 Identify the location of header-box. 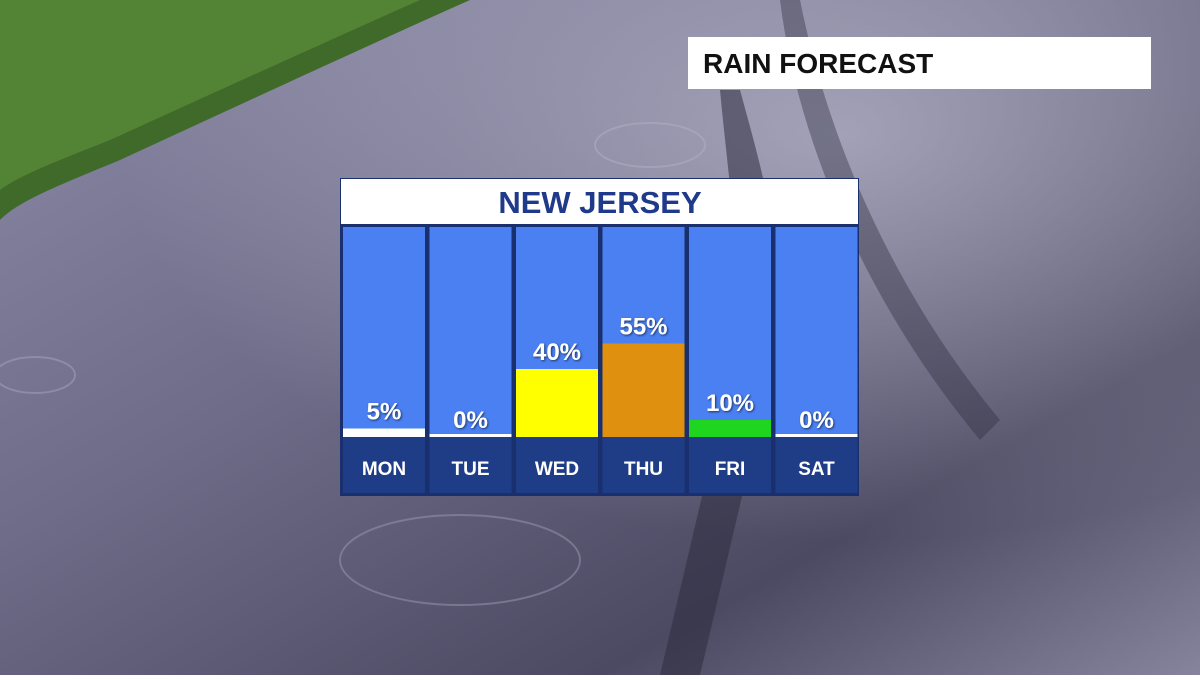
(919, 63).